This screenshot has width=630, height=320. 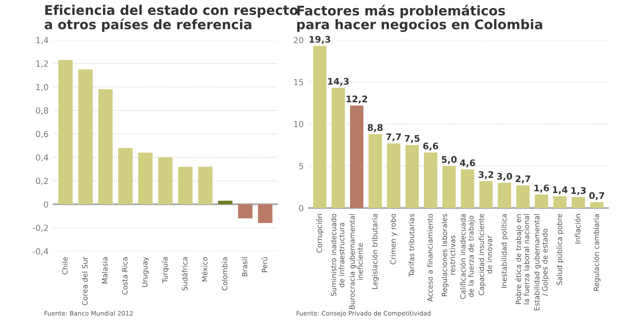 I want to click on data-label: 3,2, so click(x=486, y=175).